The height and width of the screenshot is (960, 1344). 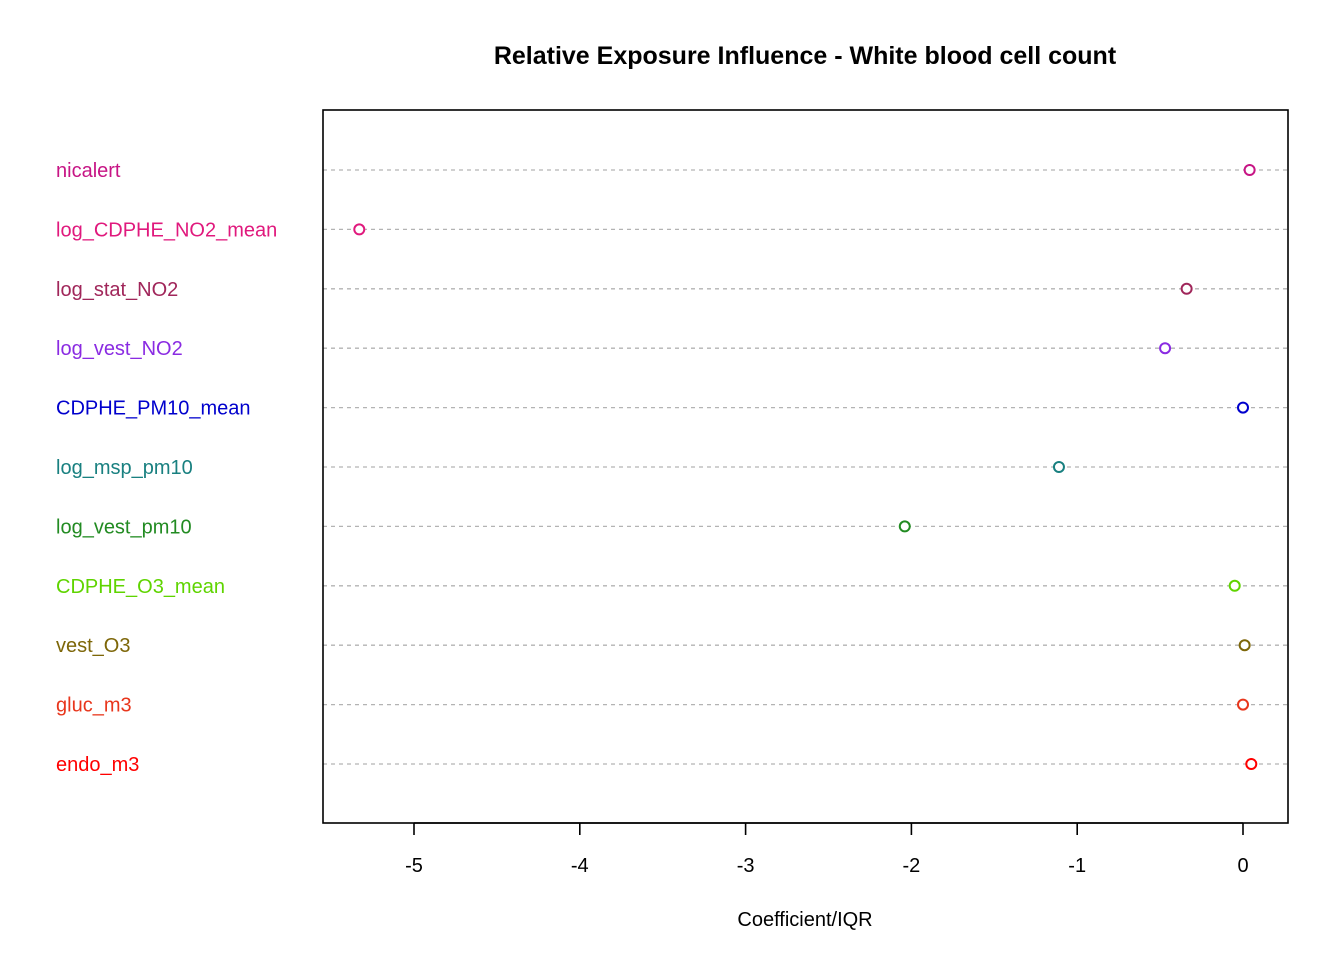 I want to click on category-label: log_stat_NO2, so click(x=117, y=290).